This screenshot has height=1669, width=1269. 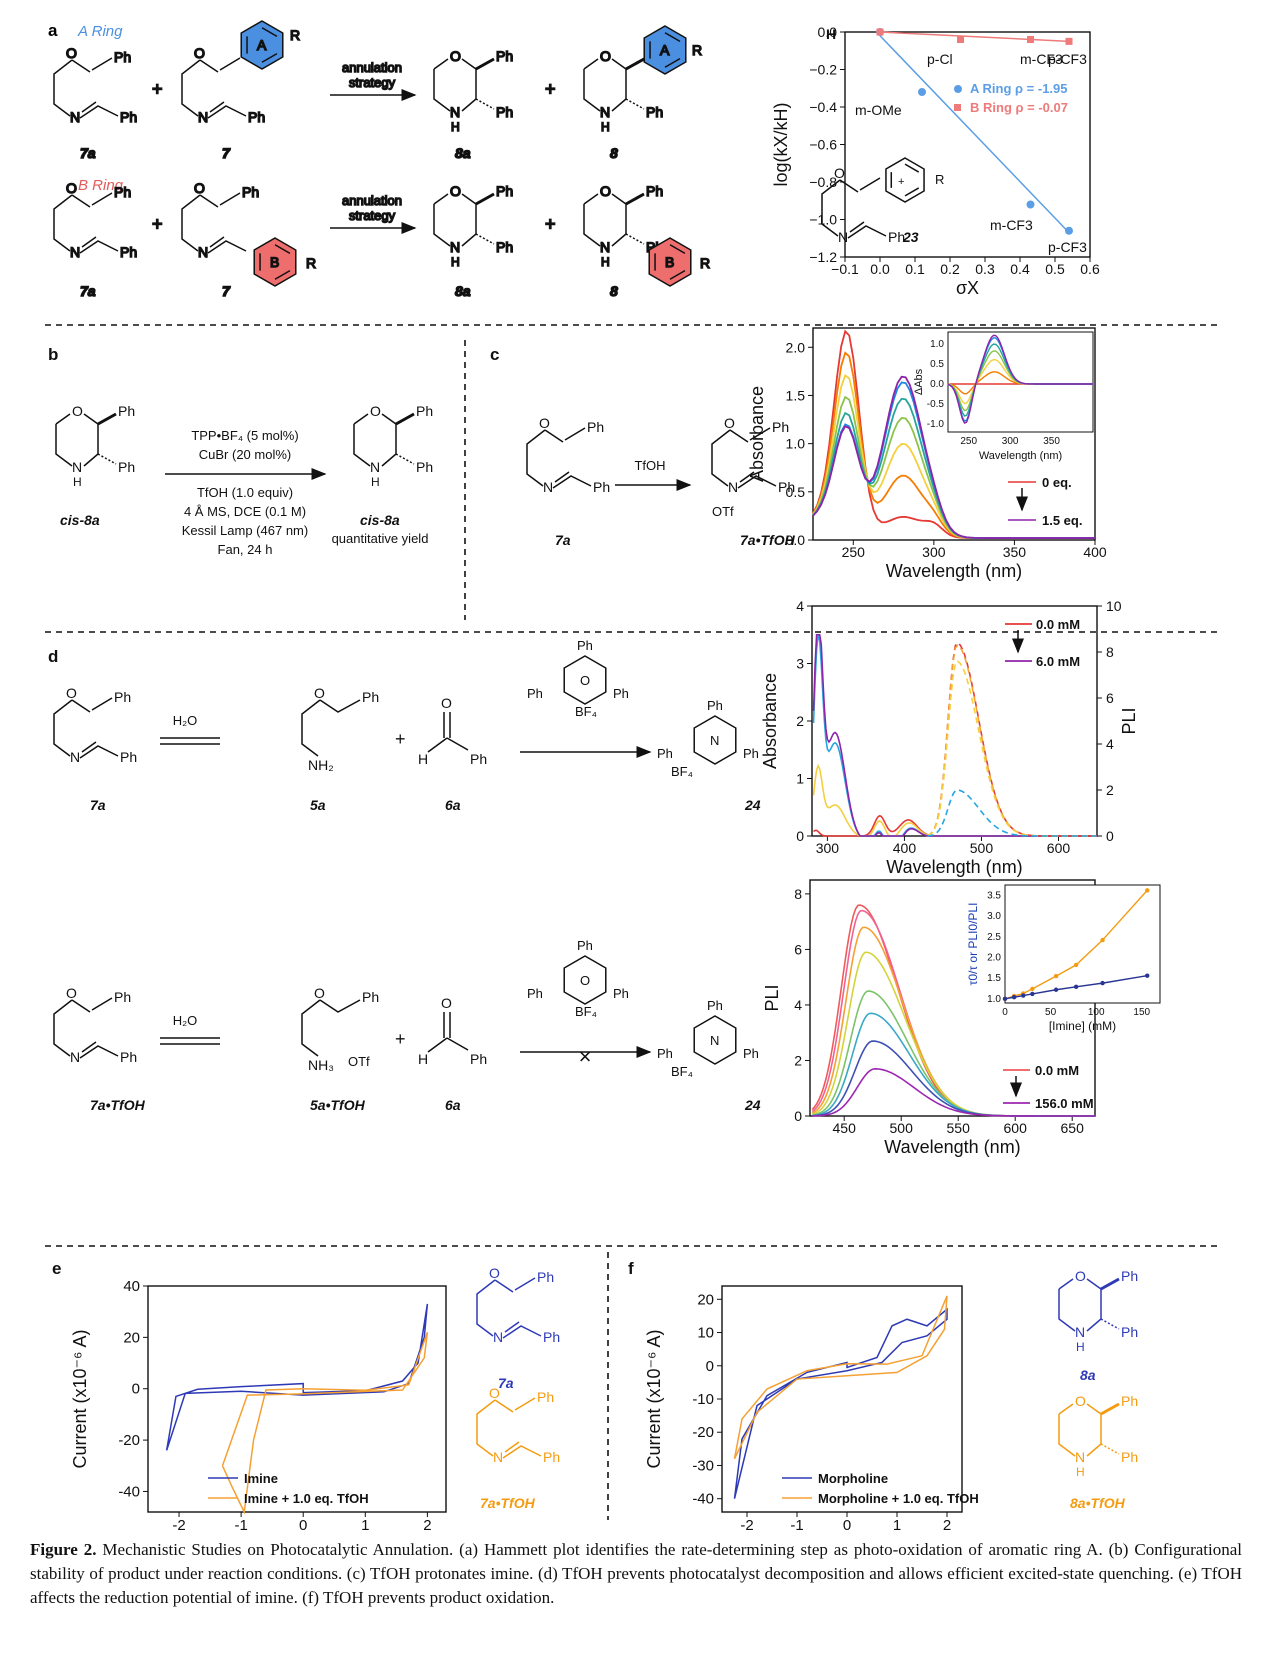 What do you see at coordinates (1019, 88) in the screenshot?
I see `legend-label: A Ring ρ = -1.95` at bounding box center [1019, 88].